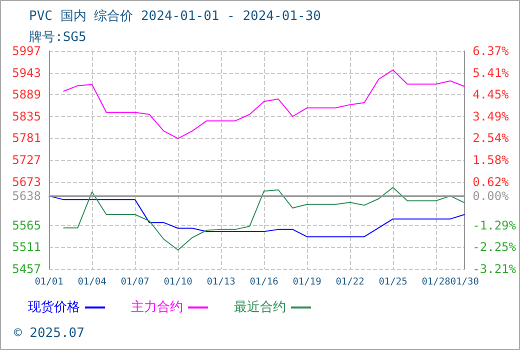  I want to click on x-tick-label: 01/19, so click(307, 282).